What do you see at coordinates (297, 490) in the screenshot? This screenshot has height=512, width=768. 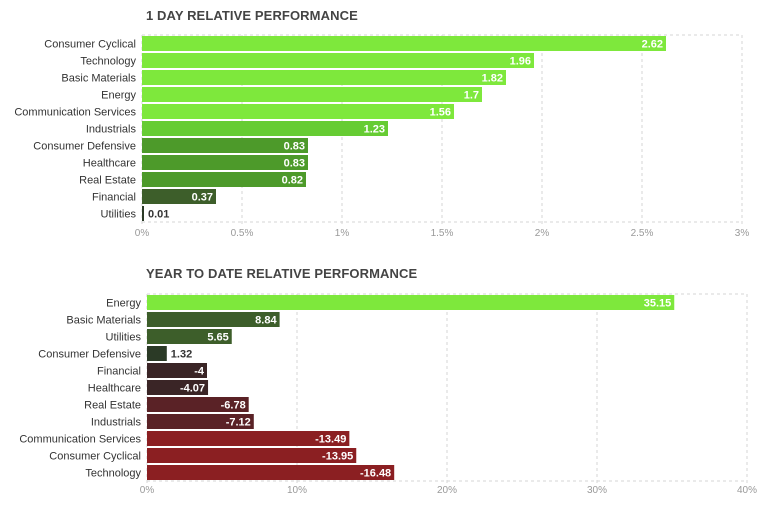 I see `tick-label: 10%` at bounding box center [297, 490].